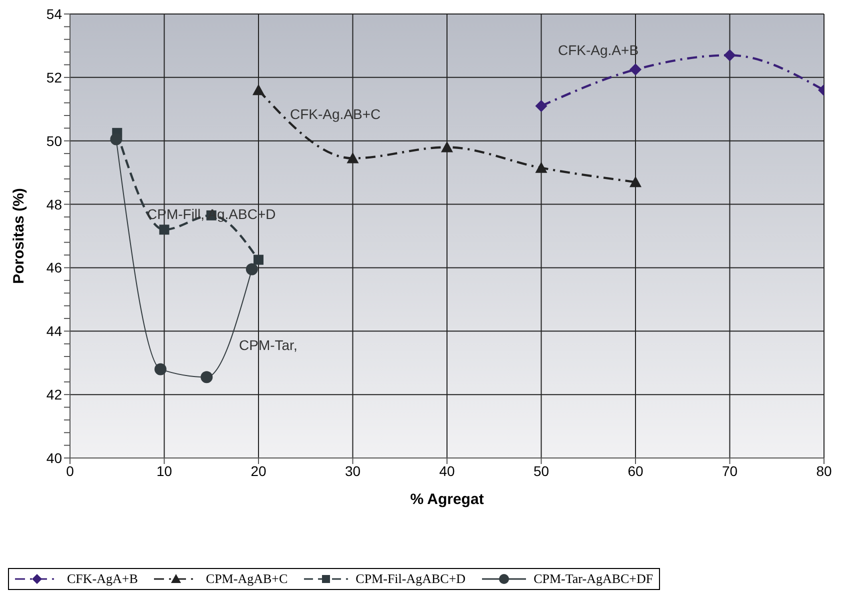 Image resolution: width=843 pixels, height=601 pixels. What do you see at coordinates (54, 77) in the screenshot?
I see `y-tick-label: 52` at bounding box center [54, 77].